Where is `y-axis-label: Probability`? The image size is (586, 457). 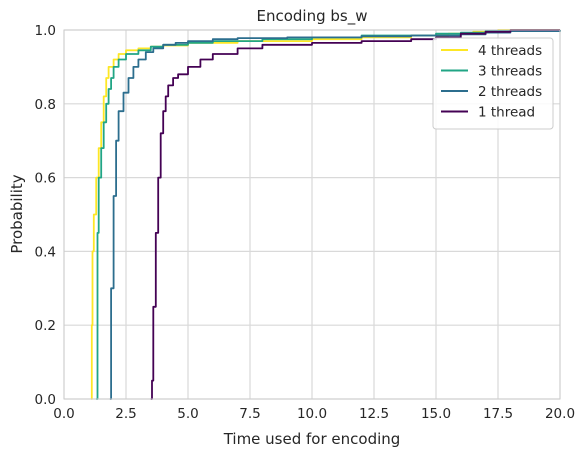 y-axis-label: Probability is located at coordinates (17, 213).